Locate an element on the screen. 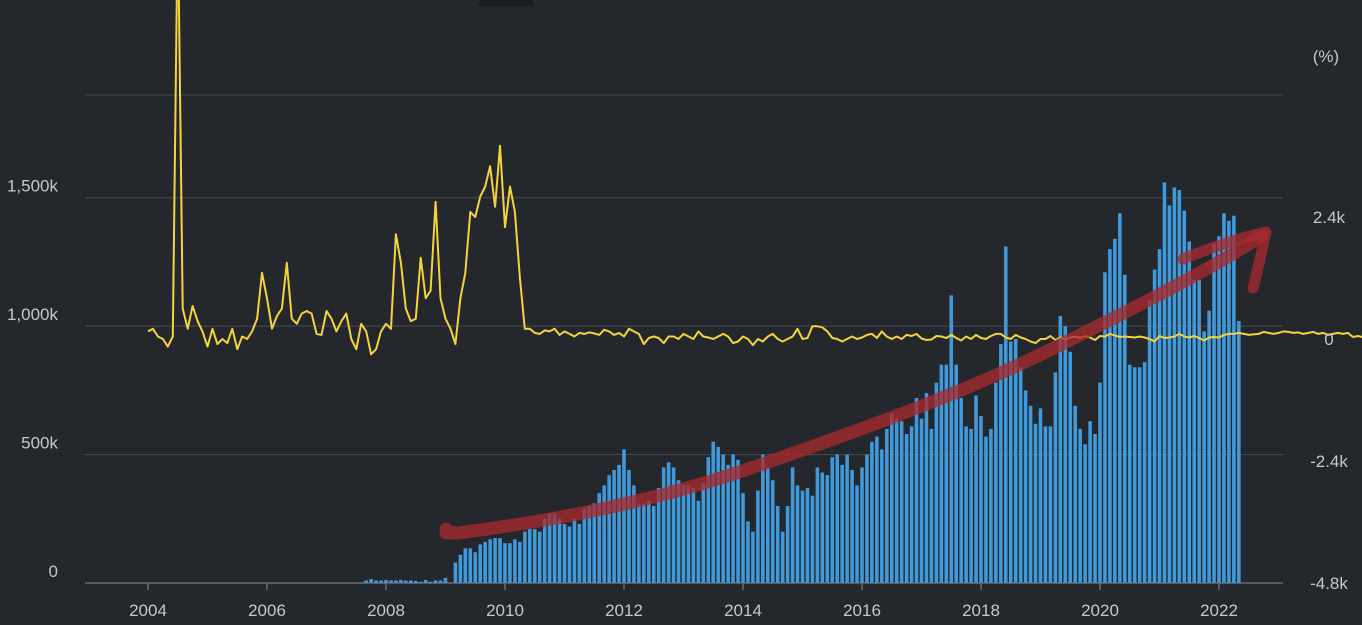  trend-arrow-head is located at coordinates (1224, 260).